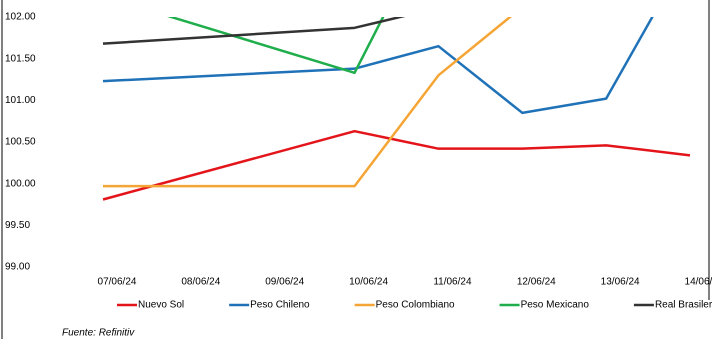 The image size is (712, 344). Describe the element at coordinates (17, 267) in the screenshot. I see `y-tick-label: 99.00` at that location.